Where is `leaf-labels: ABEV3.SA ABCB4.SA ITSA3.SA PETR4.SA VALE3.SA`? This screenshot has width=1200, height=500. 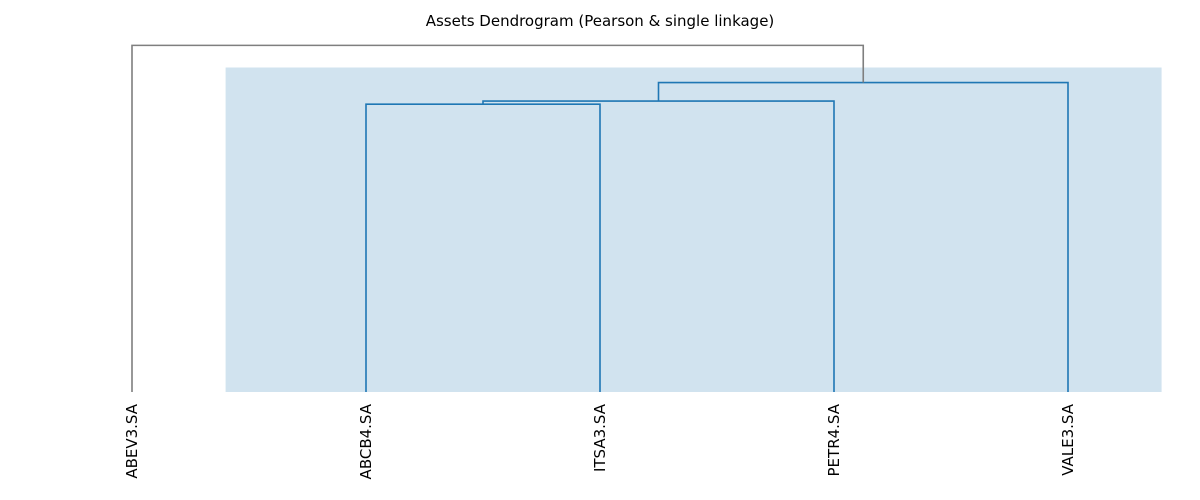
leaf-labels: ABEV3.SA ABCB4.SA ITSA3.SA PETR4.SA VALE3.SA is located at coordinates (600, 441).